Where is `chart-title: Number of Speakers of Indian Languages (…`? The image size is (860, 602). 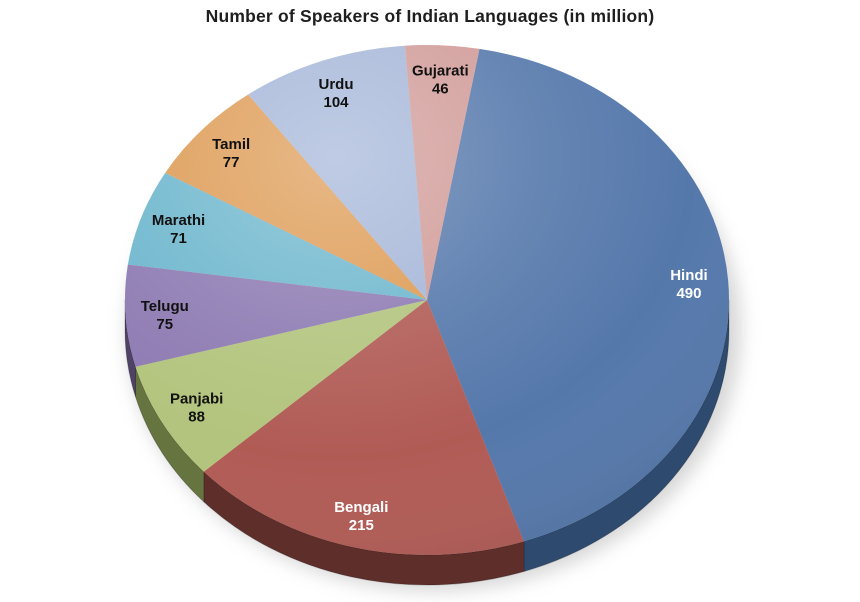
chart-title: Number of Speakers of Indian Languages (… is located at coordinates (430, 16).